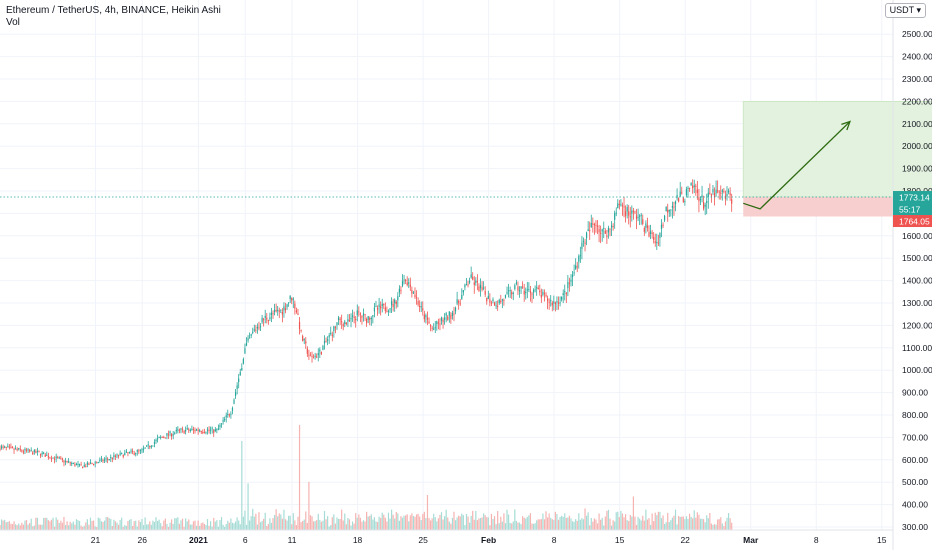 The height and width of the screenshot is (555, 932). I want to click on currency-selector: USDT ▾, so click(905, 10).